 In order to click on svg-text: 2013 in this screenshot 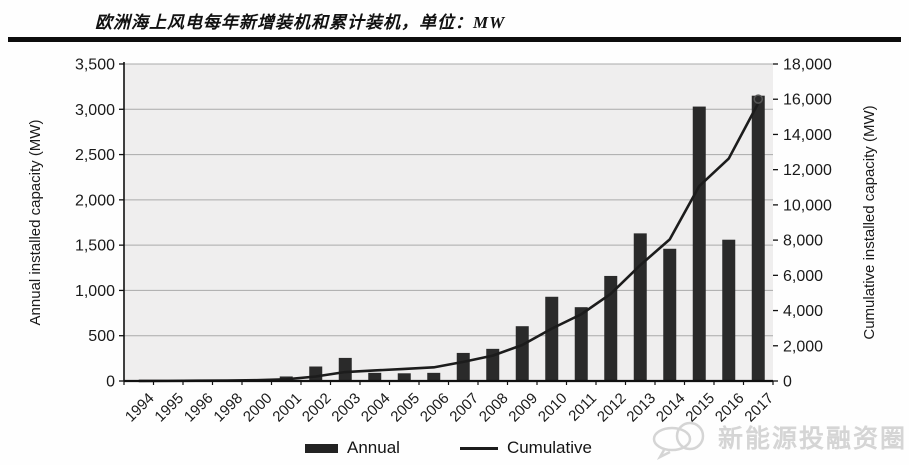, I will do `click(641, 408)`.